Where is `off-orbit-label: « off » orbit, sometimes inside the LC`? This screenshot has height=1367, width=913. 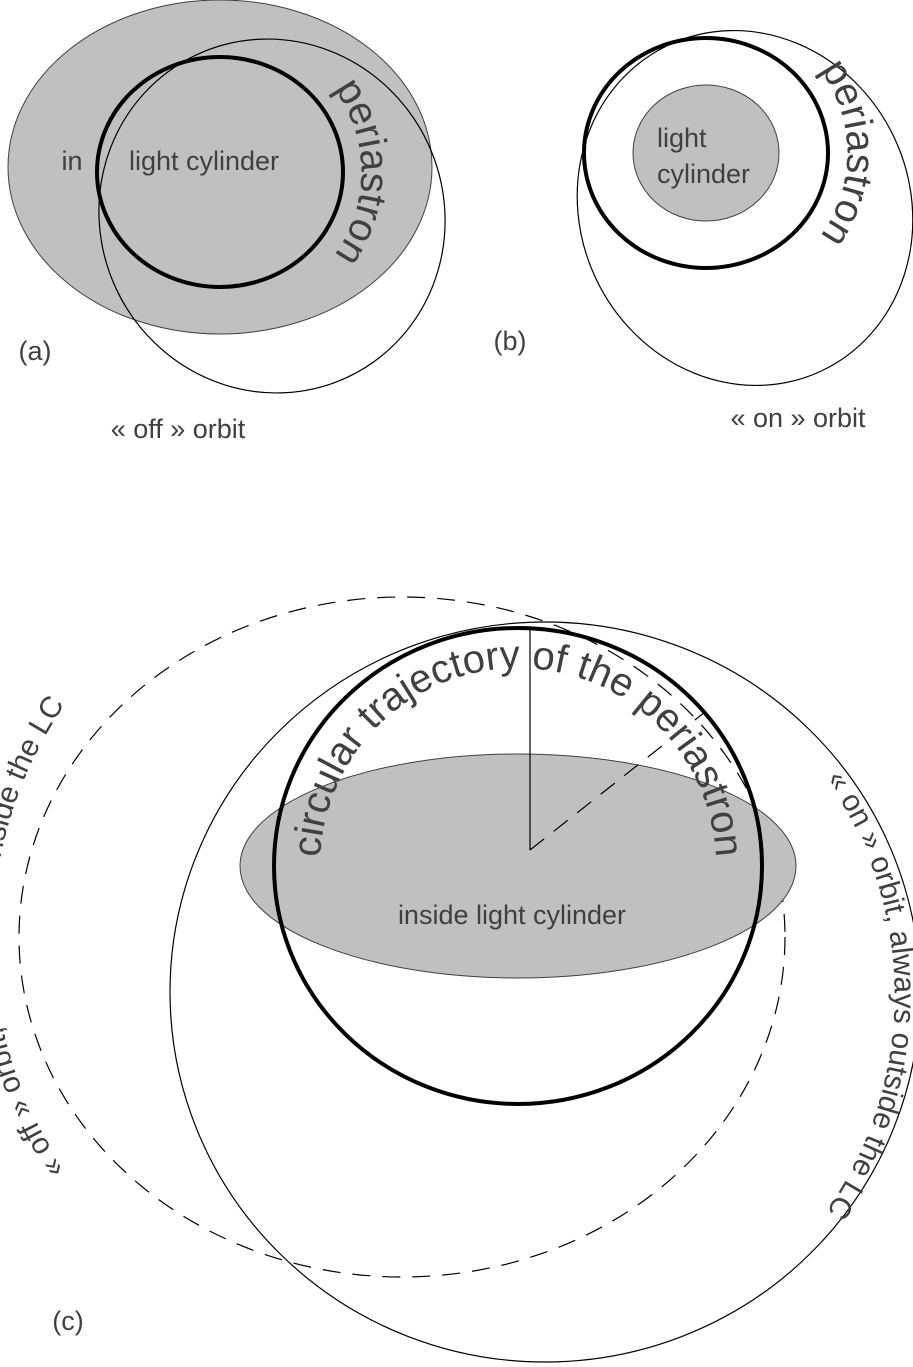
off-orbit-label: « off » orbit, sometimes inside the LC is located at coordinates (35, 937).